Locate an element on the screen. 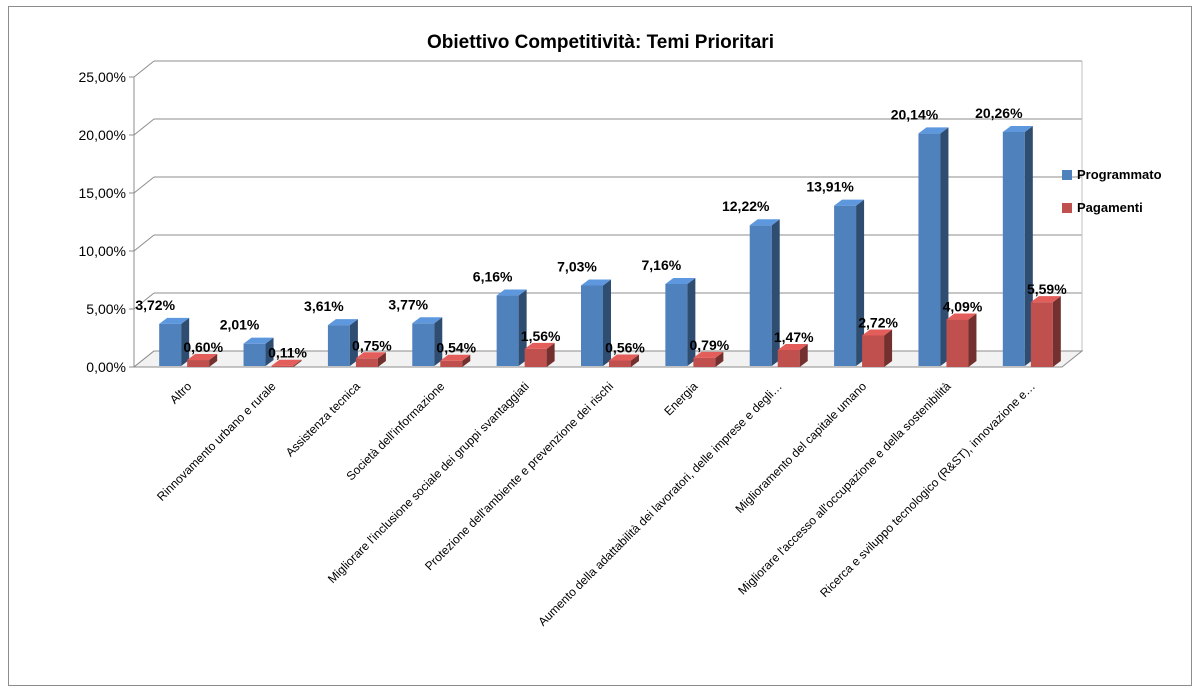  data-label-programmato-5: 7,03% is located at coordinates (577, 266).